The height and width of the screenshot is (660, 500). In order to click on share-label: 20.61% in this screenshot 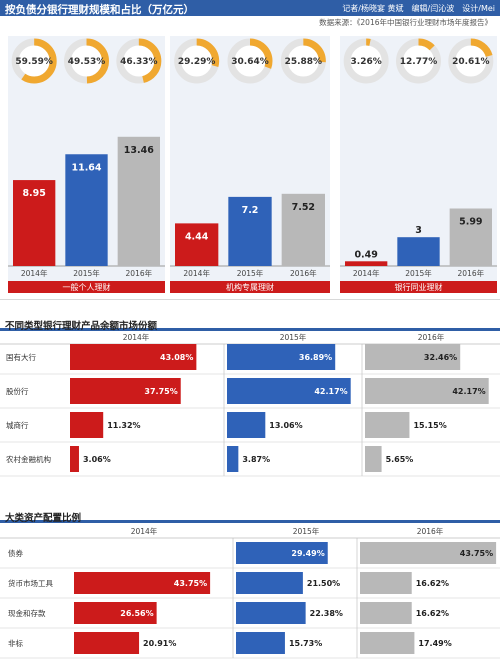, I will do `click(471, 62)`.